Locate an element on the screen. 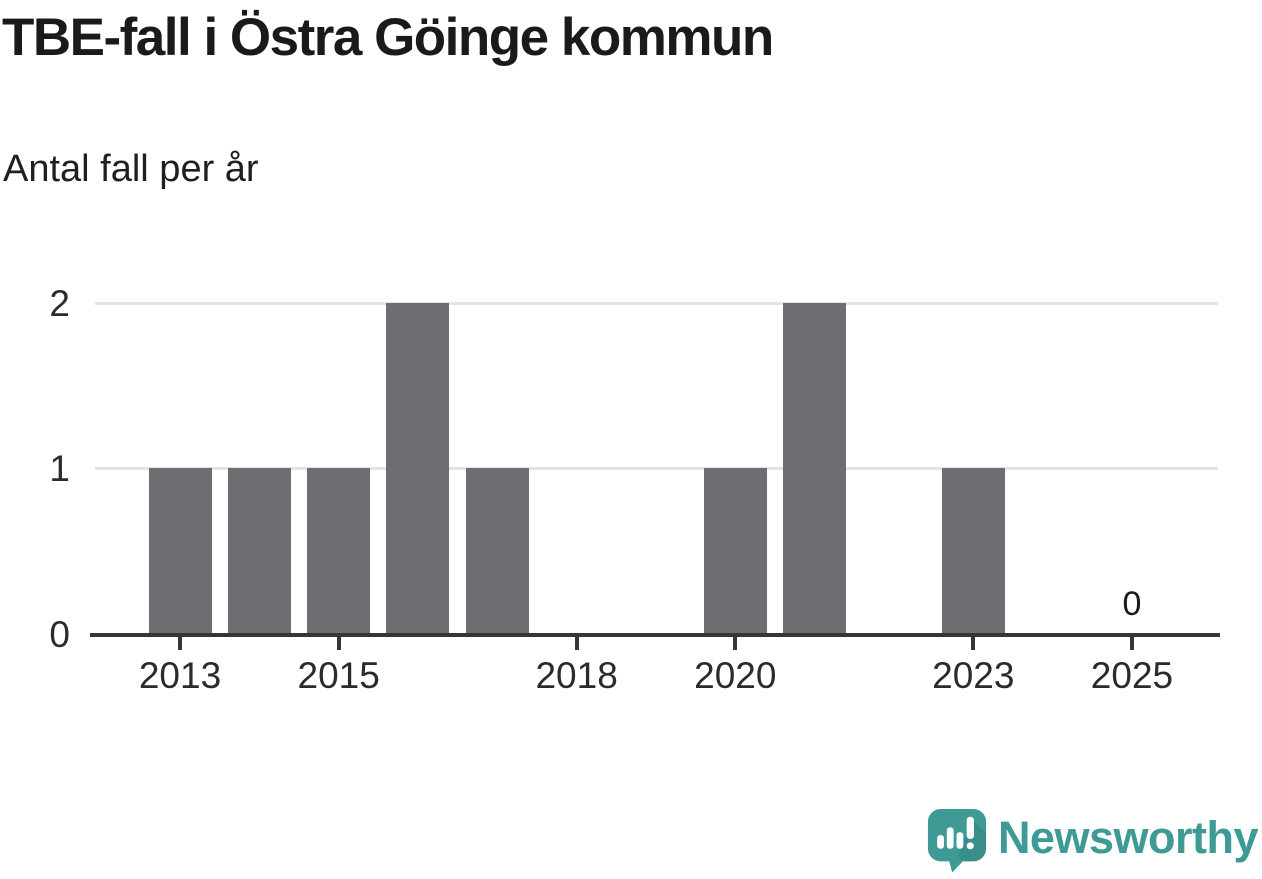 The image size is (1262, 879). bar-2013 is located at coordinates (180, 550).